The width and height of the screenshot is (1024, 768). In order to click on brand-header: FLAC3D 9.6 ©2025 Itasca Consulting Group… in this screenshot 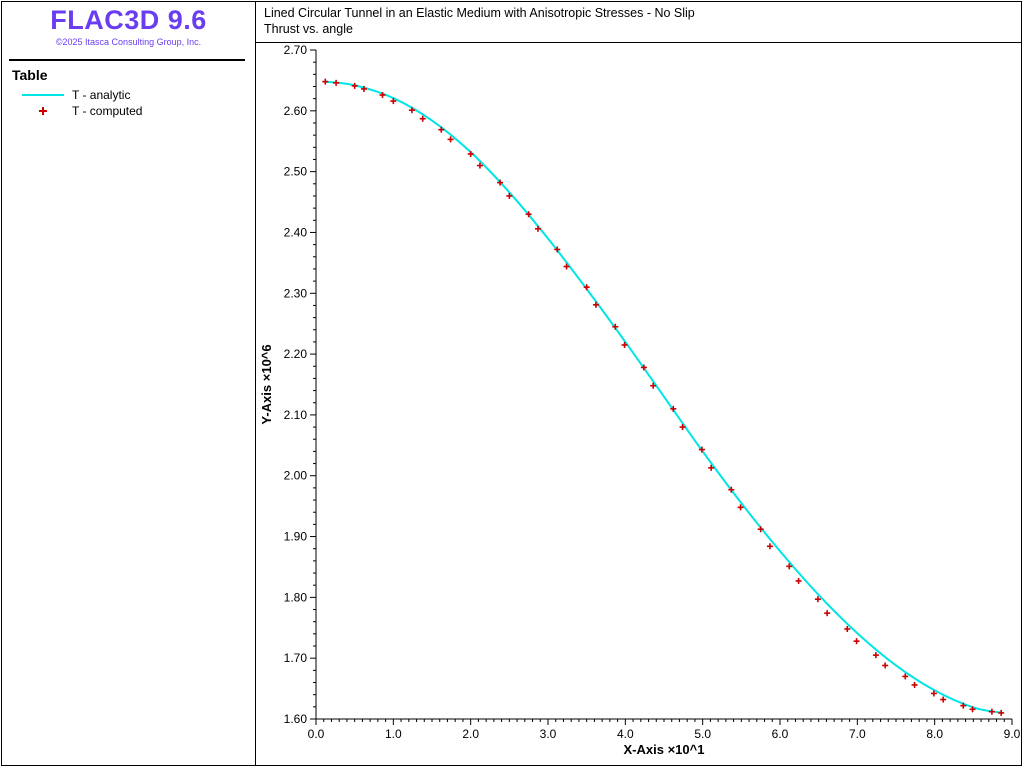, I will do `click(128, 25)`.